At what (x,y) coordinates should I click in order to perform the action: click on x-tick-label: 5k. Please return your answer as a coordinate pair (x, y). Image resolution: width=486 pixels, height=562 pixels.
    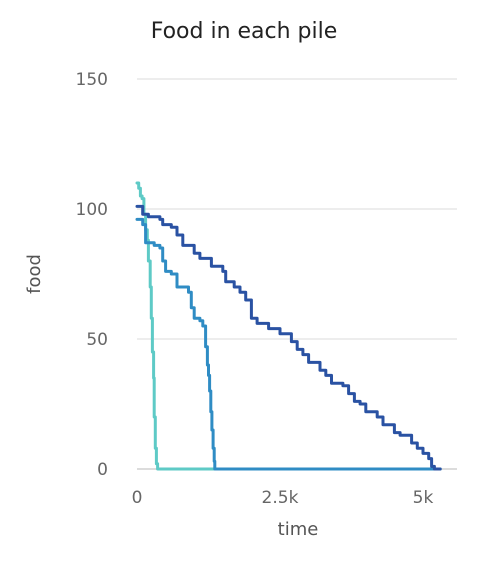
    Looking at the image, I should click on (423, 498).